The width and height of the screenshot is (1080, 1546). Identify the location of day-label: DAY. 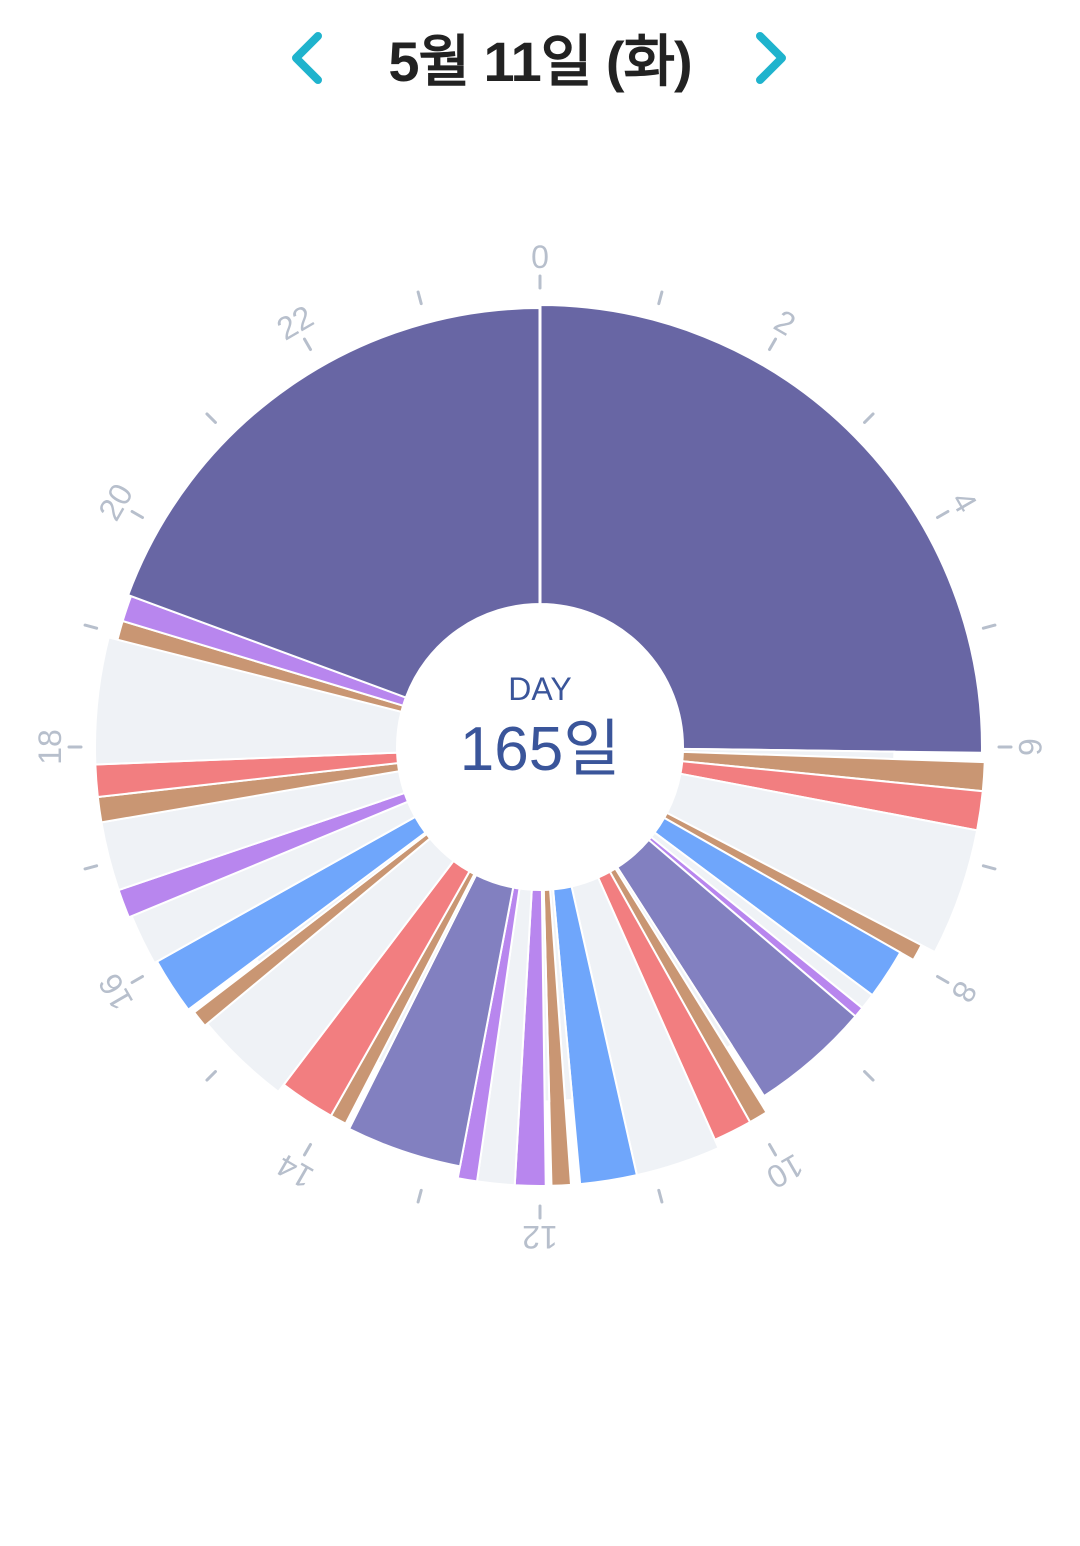
(540, 689).